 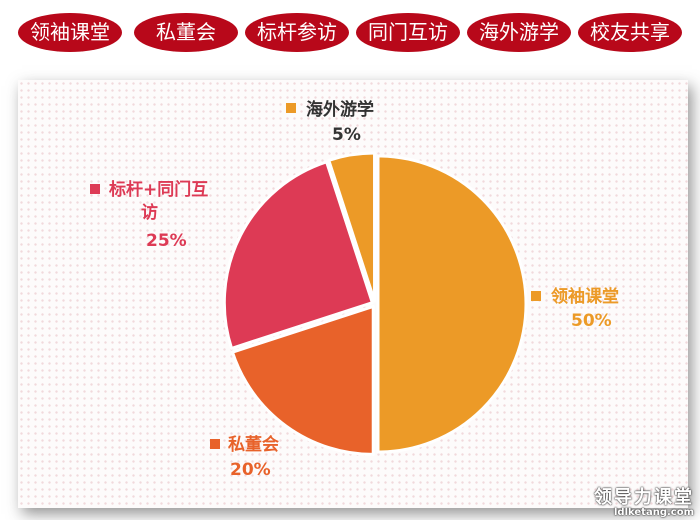 What do you see at coordinates (346, 135) in the screenshot?
I see `slice-label-value: 5%` at bounding box center [346, 135].